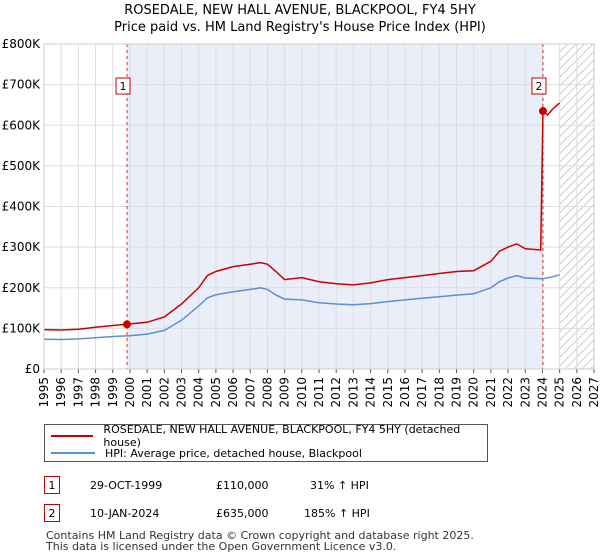 Image resolution: width=600 pixels, height=560 pixels. What do you see at coordinates (542, 392) in the screenshot?
I see `x-tick-label: 2024` at bounding box center [542, 392].